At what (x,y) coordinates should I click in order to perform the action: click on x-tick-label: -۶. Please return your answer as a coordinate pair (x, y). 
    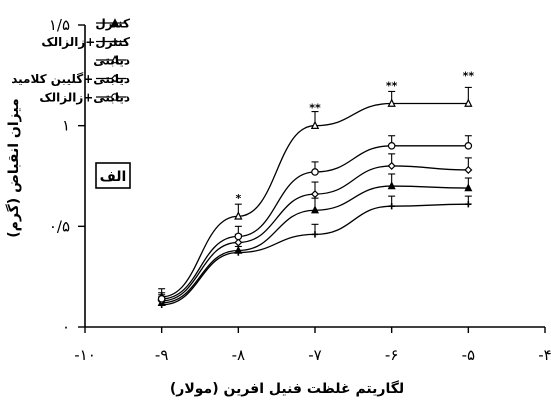
    Looking at the image, I should click on (391, 355).